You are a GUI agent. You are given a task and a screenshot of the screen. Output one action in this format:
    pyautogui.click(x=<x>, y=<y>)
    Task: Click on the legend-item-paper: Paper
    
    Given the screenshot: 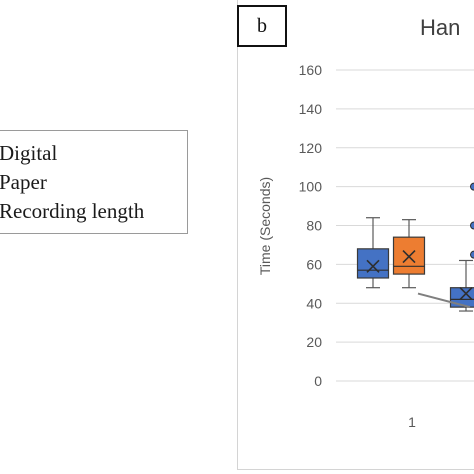 What is the action you would take?
    pyautogui.click(x=23, y=182)
    